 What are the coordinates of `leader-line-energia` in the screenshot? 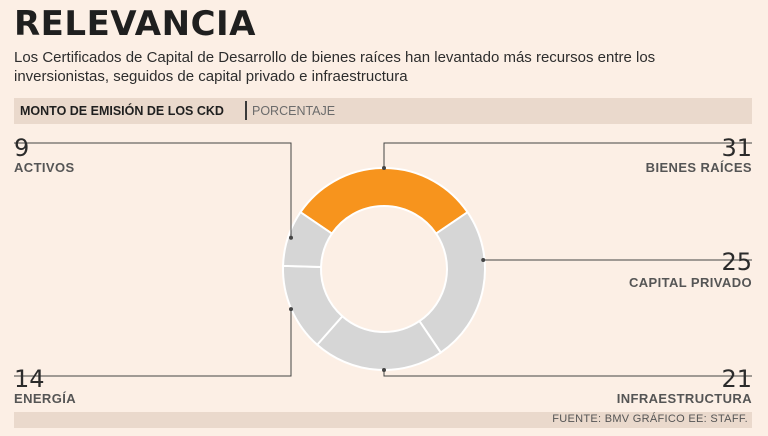 It's located at (153, 343).